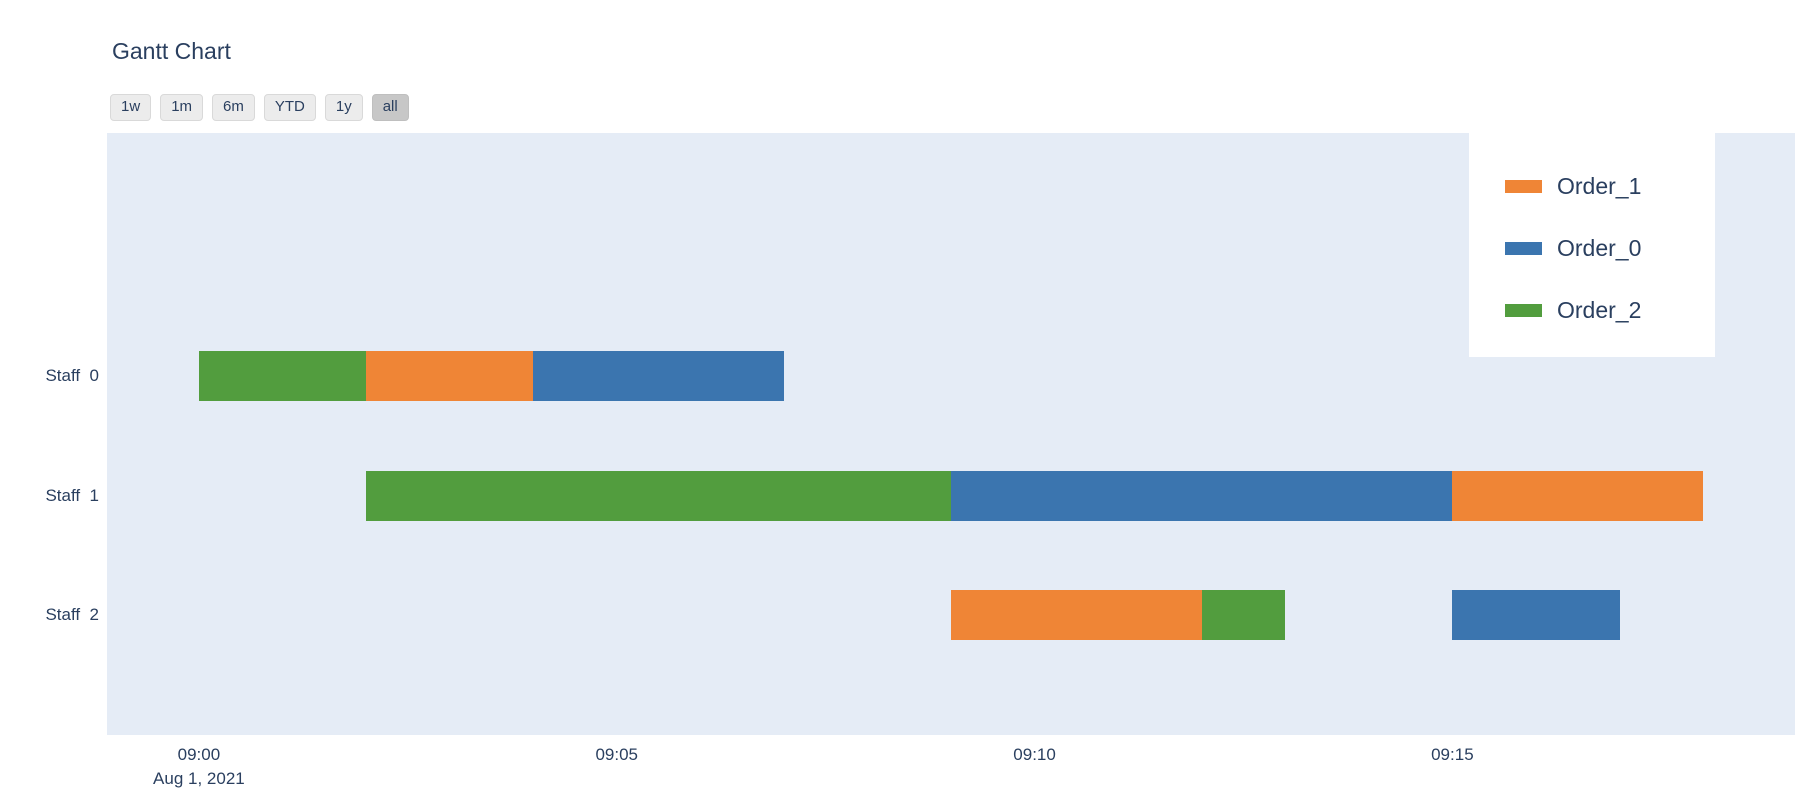  Describe the element at coordinates (1452, 754) in the screenshot. I see `x-axis-tick-0915: 09:15` at that location.